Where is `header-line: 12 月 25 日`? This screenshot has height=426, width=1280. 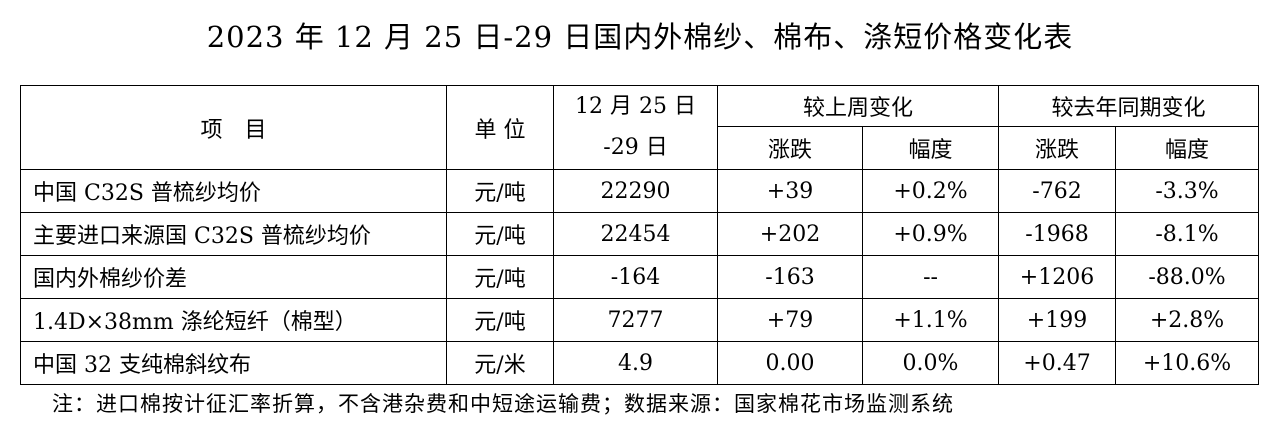
header-line: 12 月 25 日 is located at coordinates (635, 106).